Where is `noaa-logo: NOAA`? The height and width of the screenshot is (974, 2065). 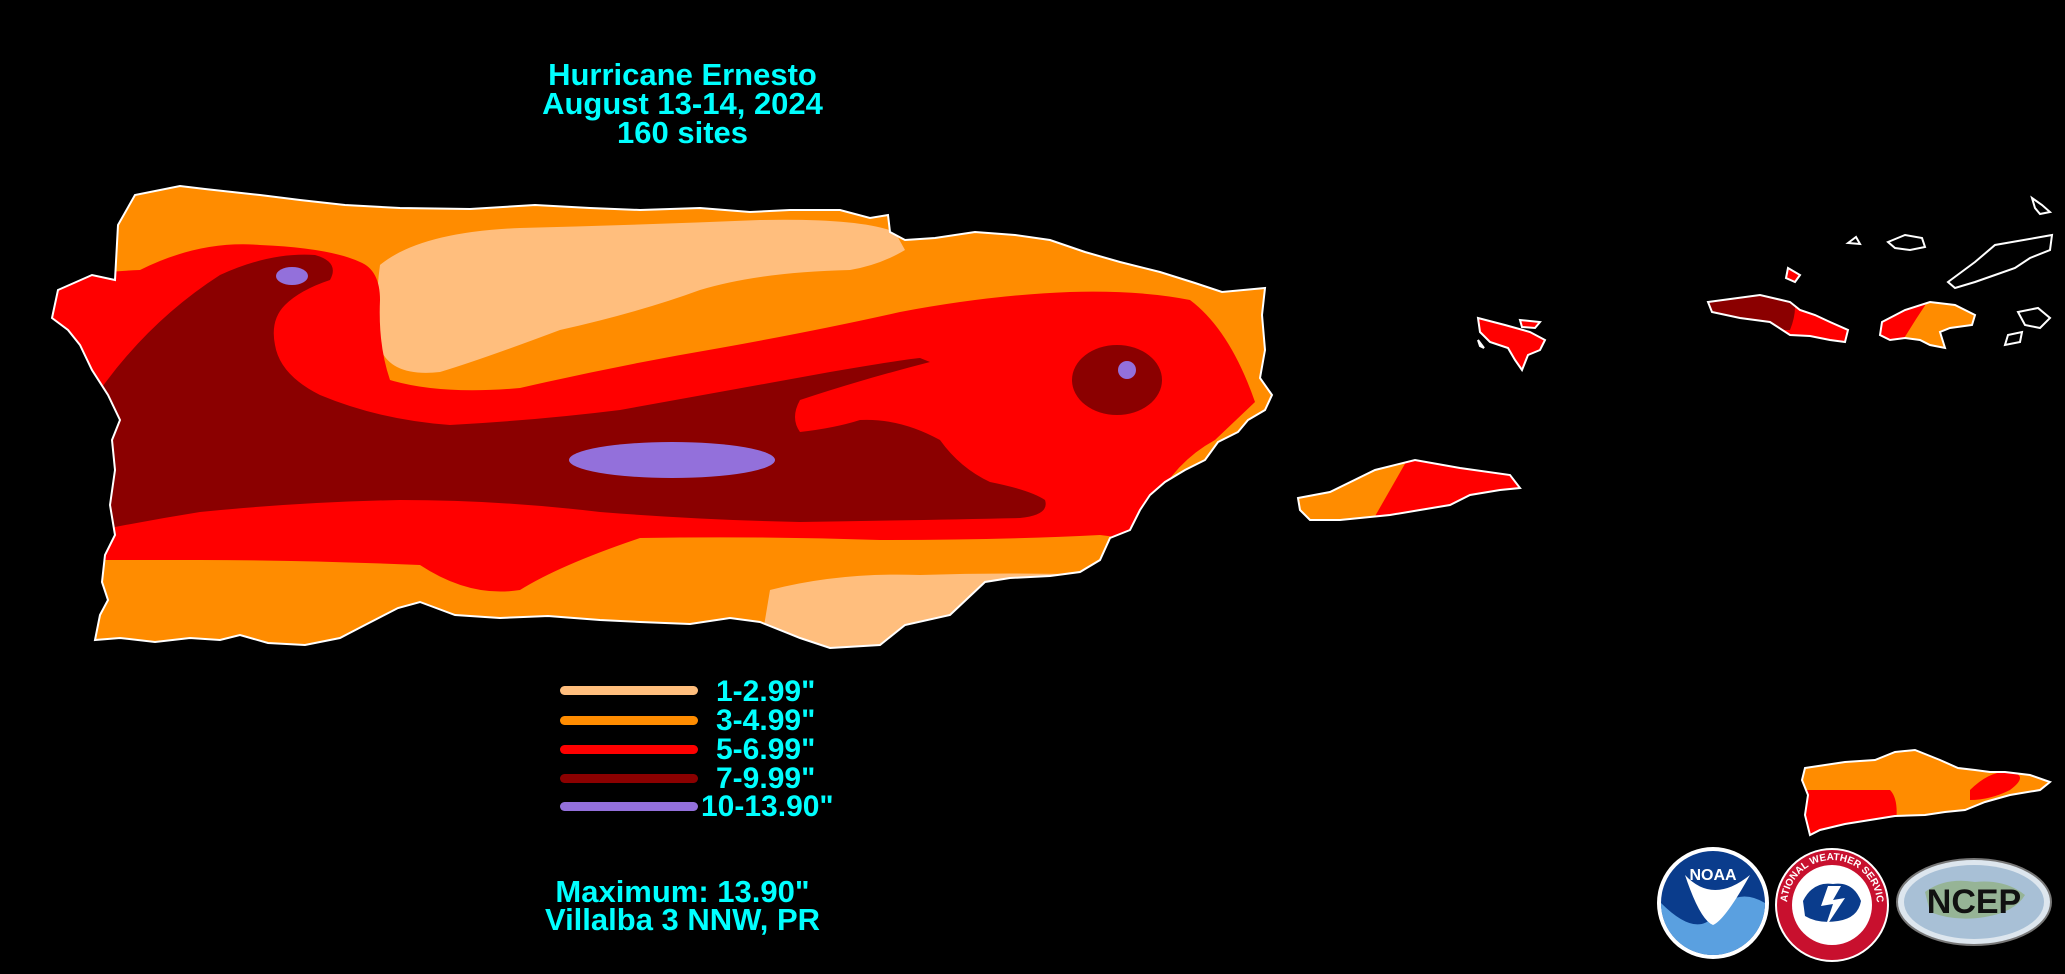 noaa-logo: NOAA is located at coordinates (1713, 903).